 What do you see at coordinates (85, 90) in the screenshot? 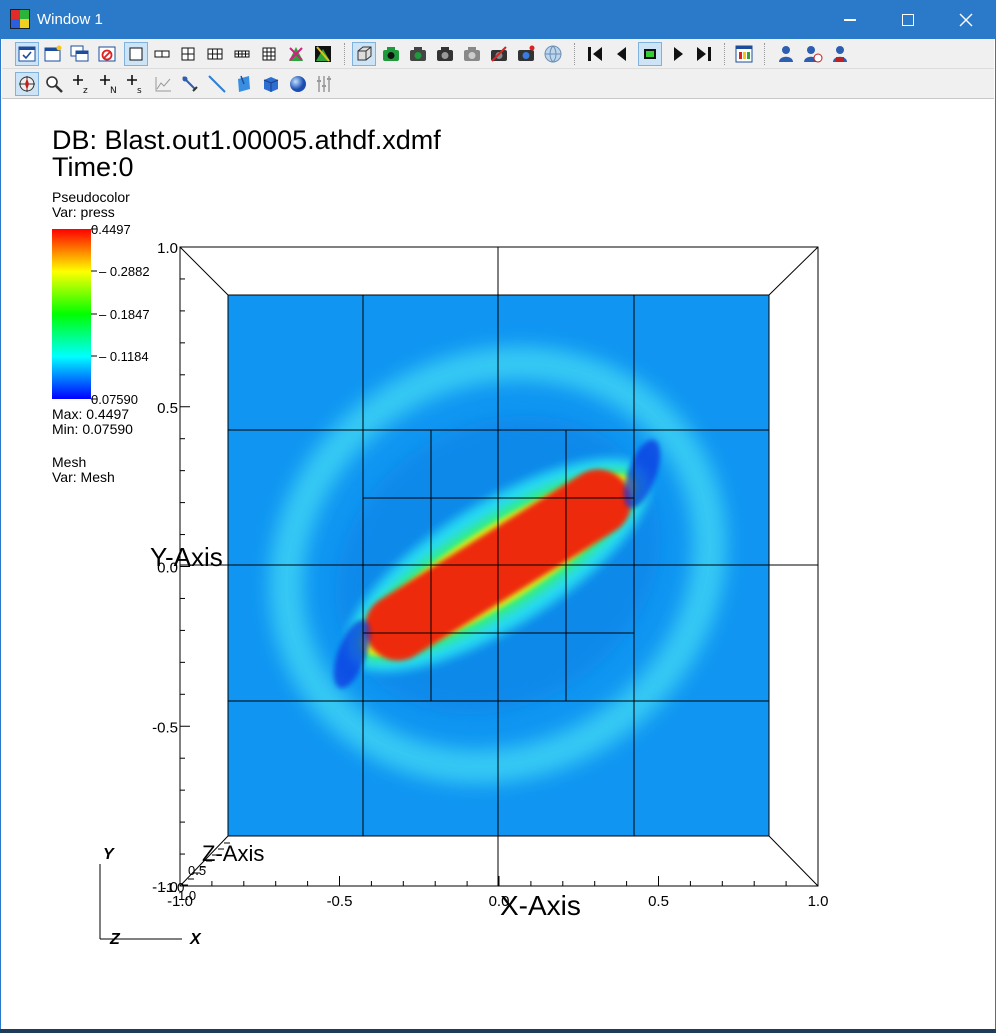
I see `svg-text: z` at bounding box center [85, 90].